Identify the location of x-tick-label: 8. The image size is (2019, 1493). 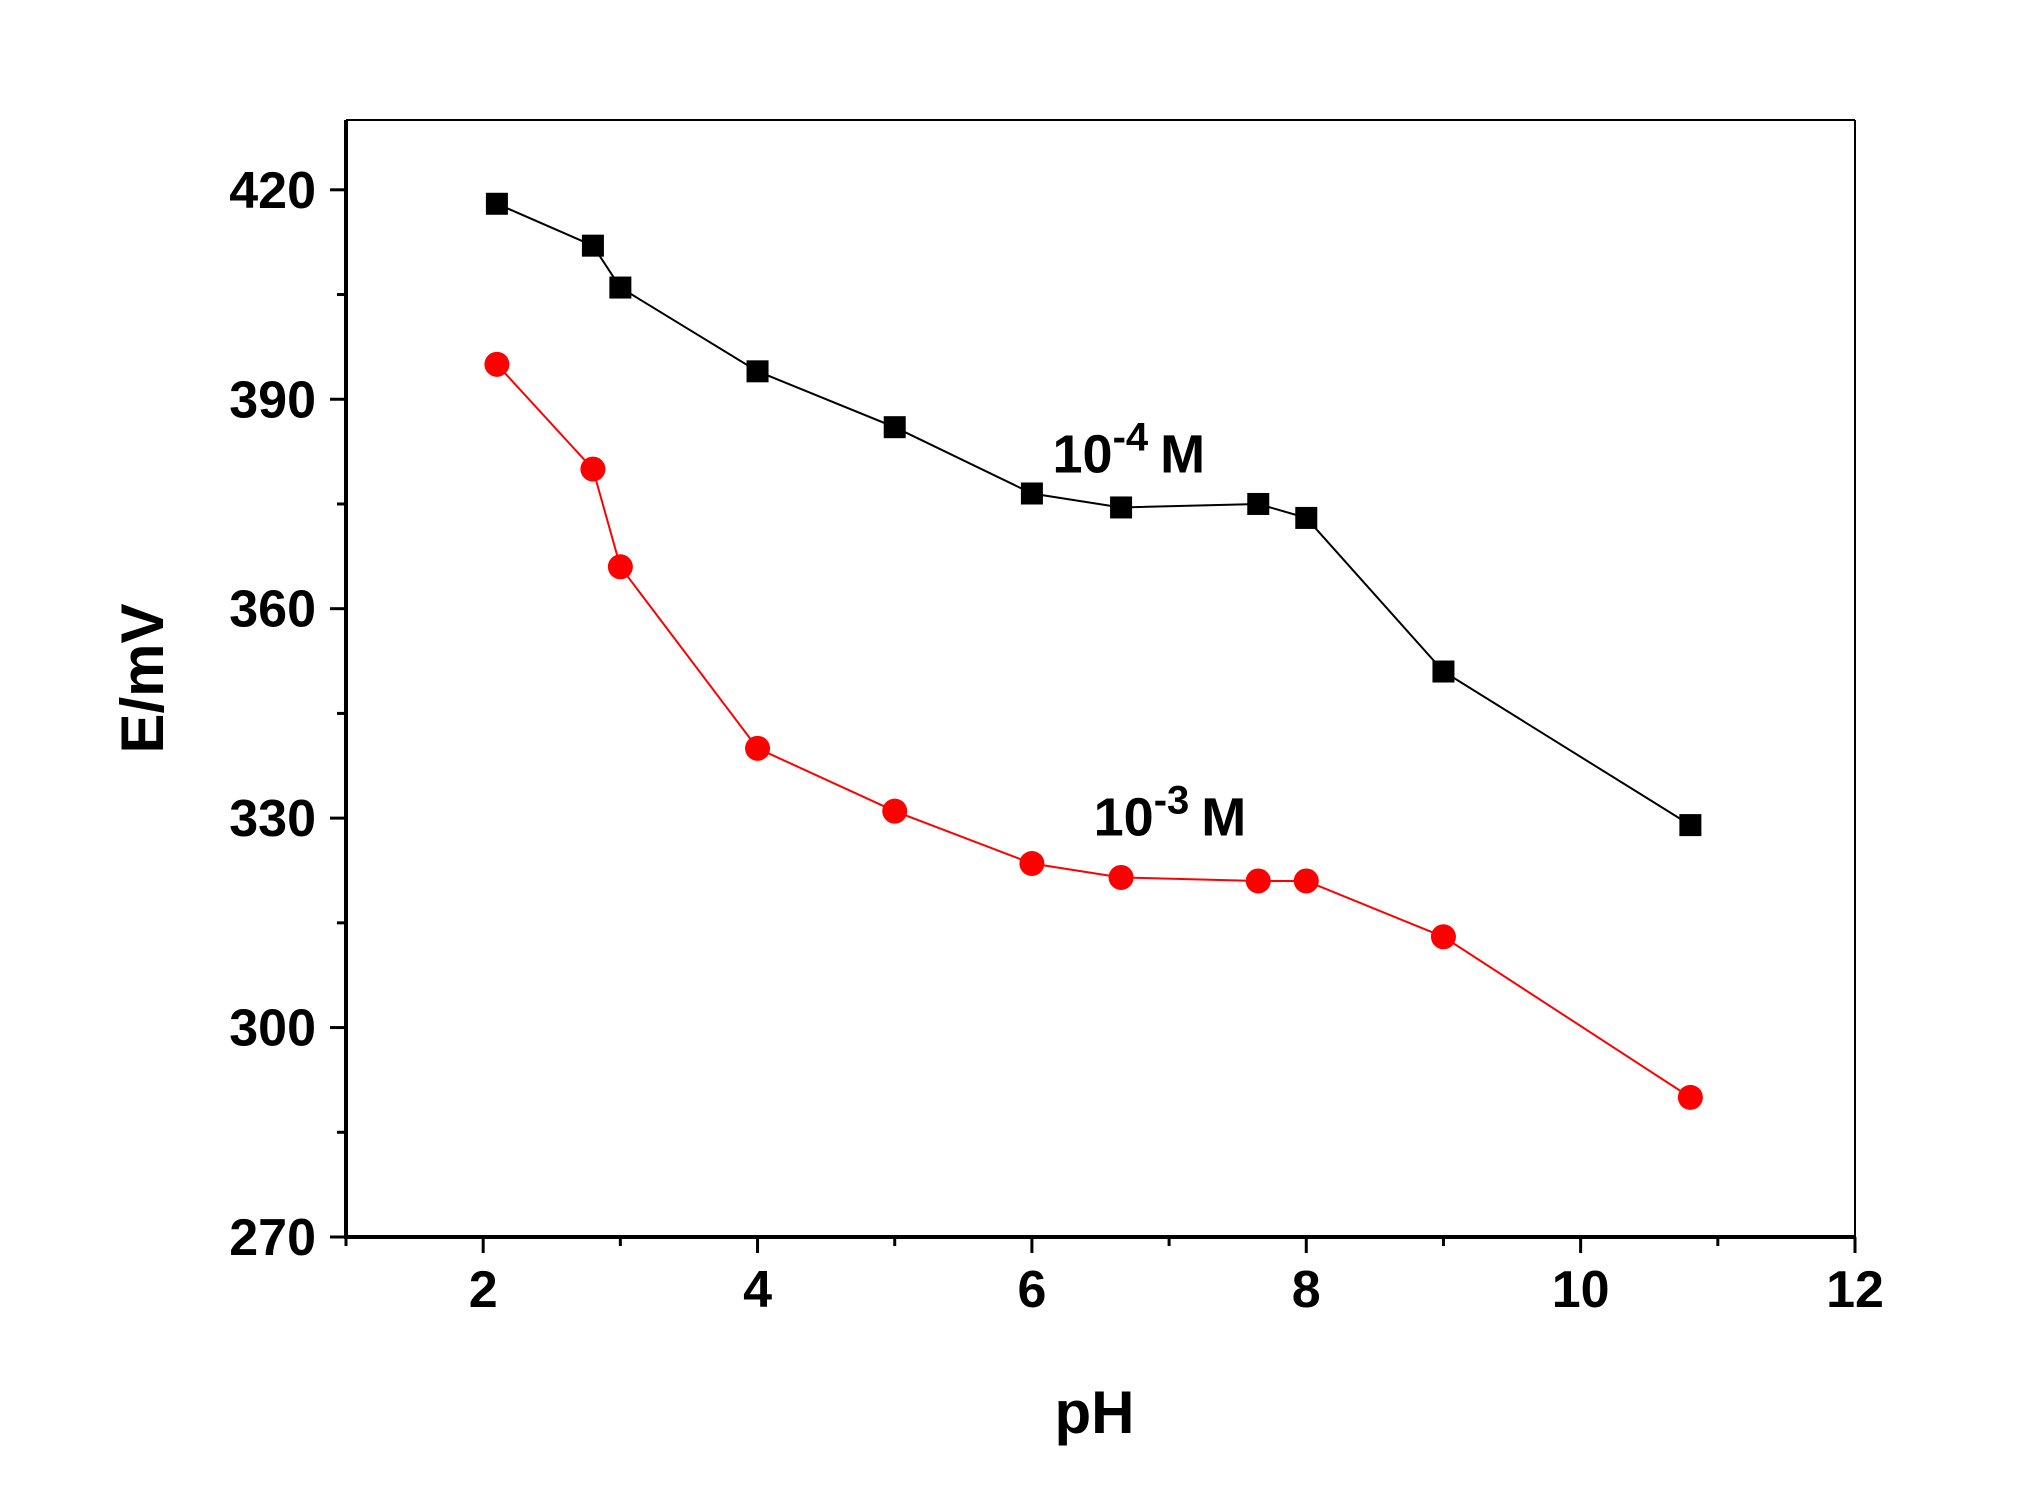
(1306, 1290).